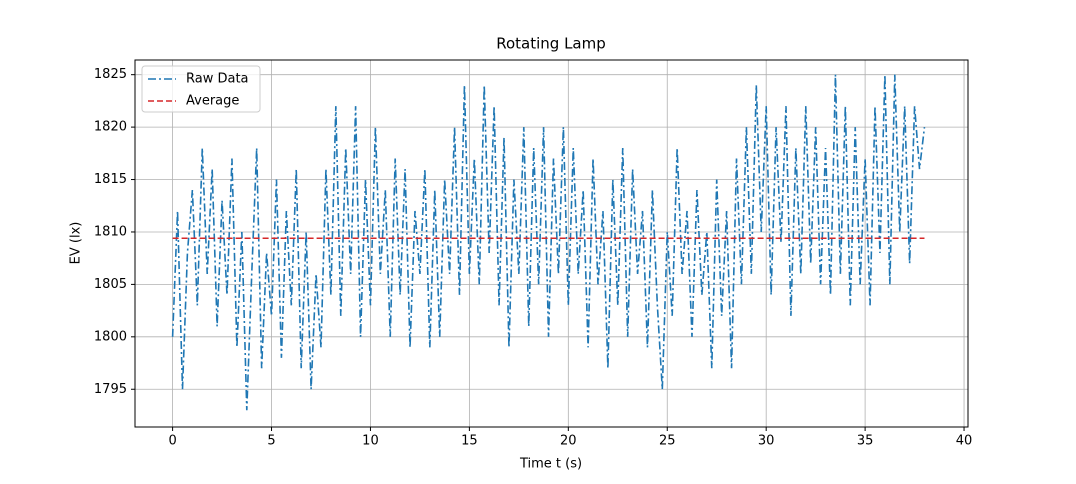 The image size is (1076, 484). I want to click on x-axis-label: Time t (s), so click(550, 464).